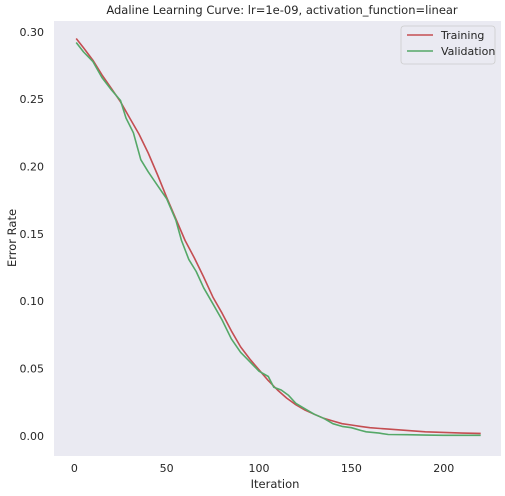  I want to click on x-axis-ticks: 0 50 100 150 200, so click(262, 468).